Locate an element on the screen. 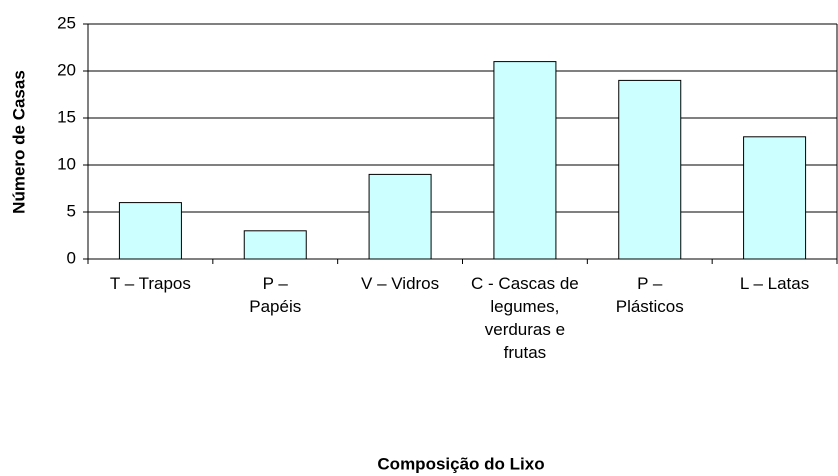 The width and height of the screenshot is (838, 476). x-tick-label: C - Cascas de legumes, verduras e frutas is located at coordinates (525, 318).